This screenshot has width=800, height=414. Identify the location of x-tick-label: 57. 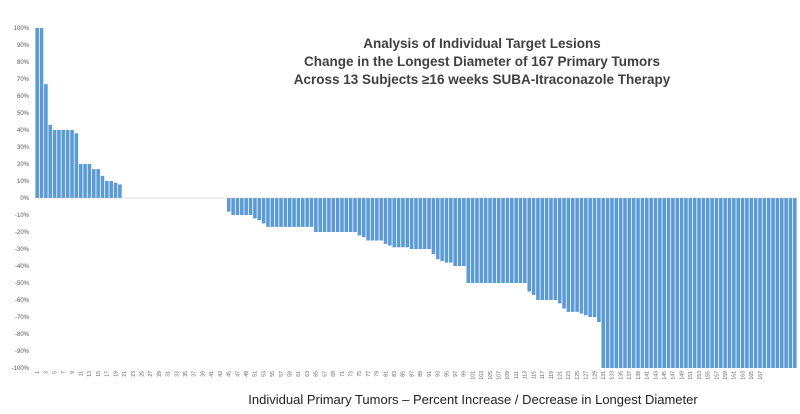
(282, 374).